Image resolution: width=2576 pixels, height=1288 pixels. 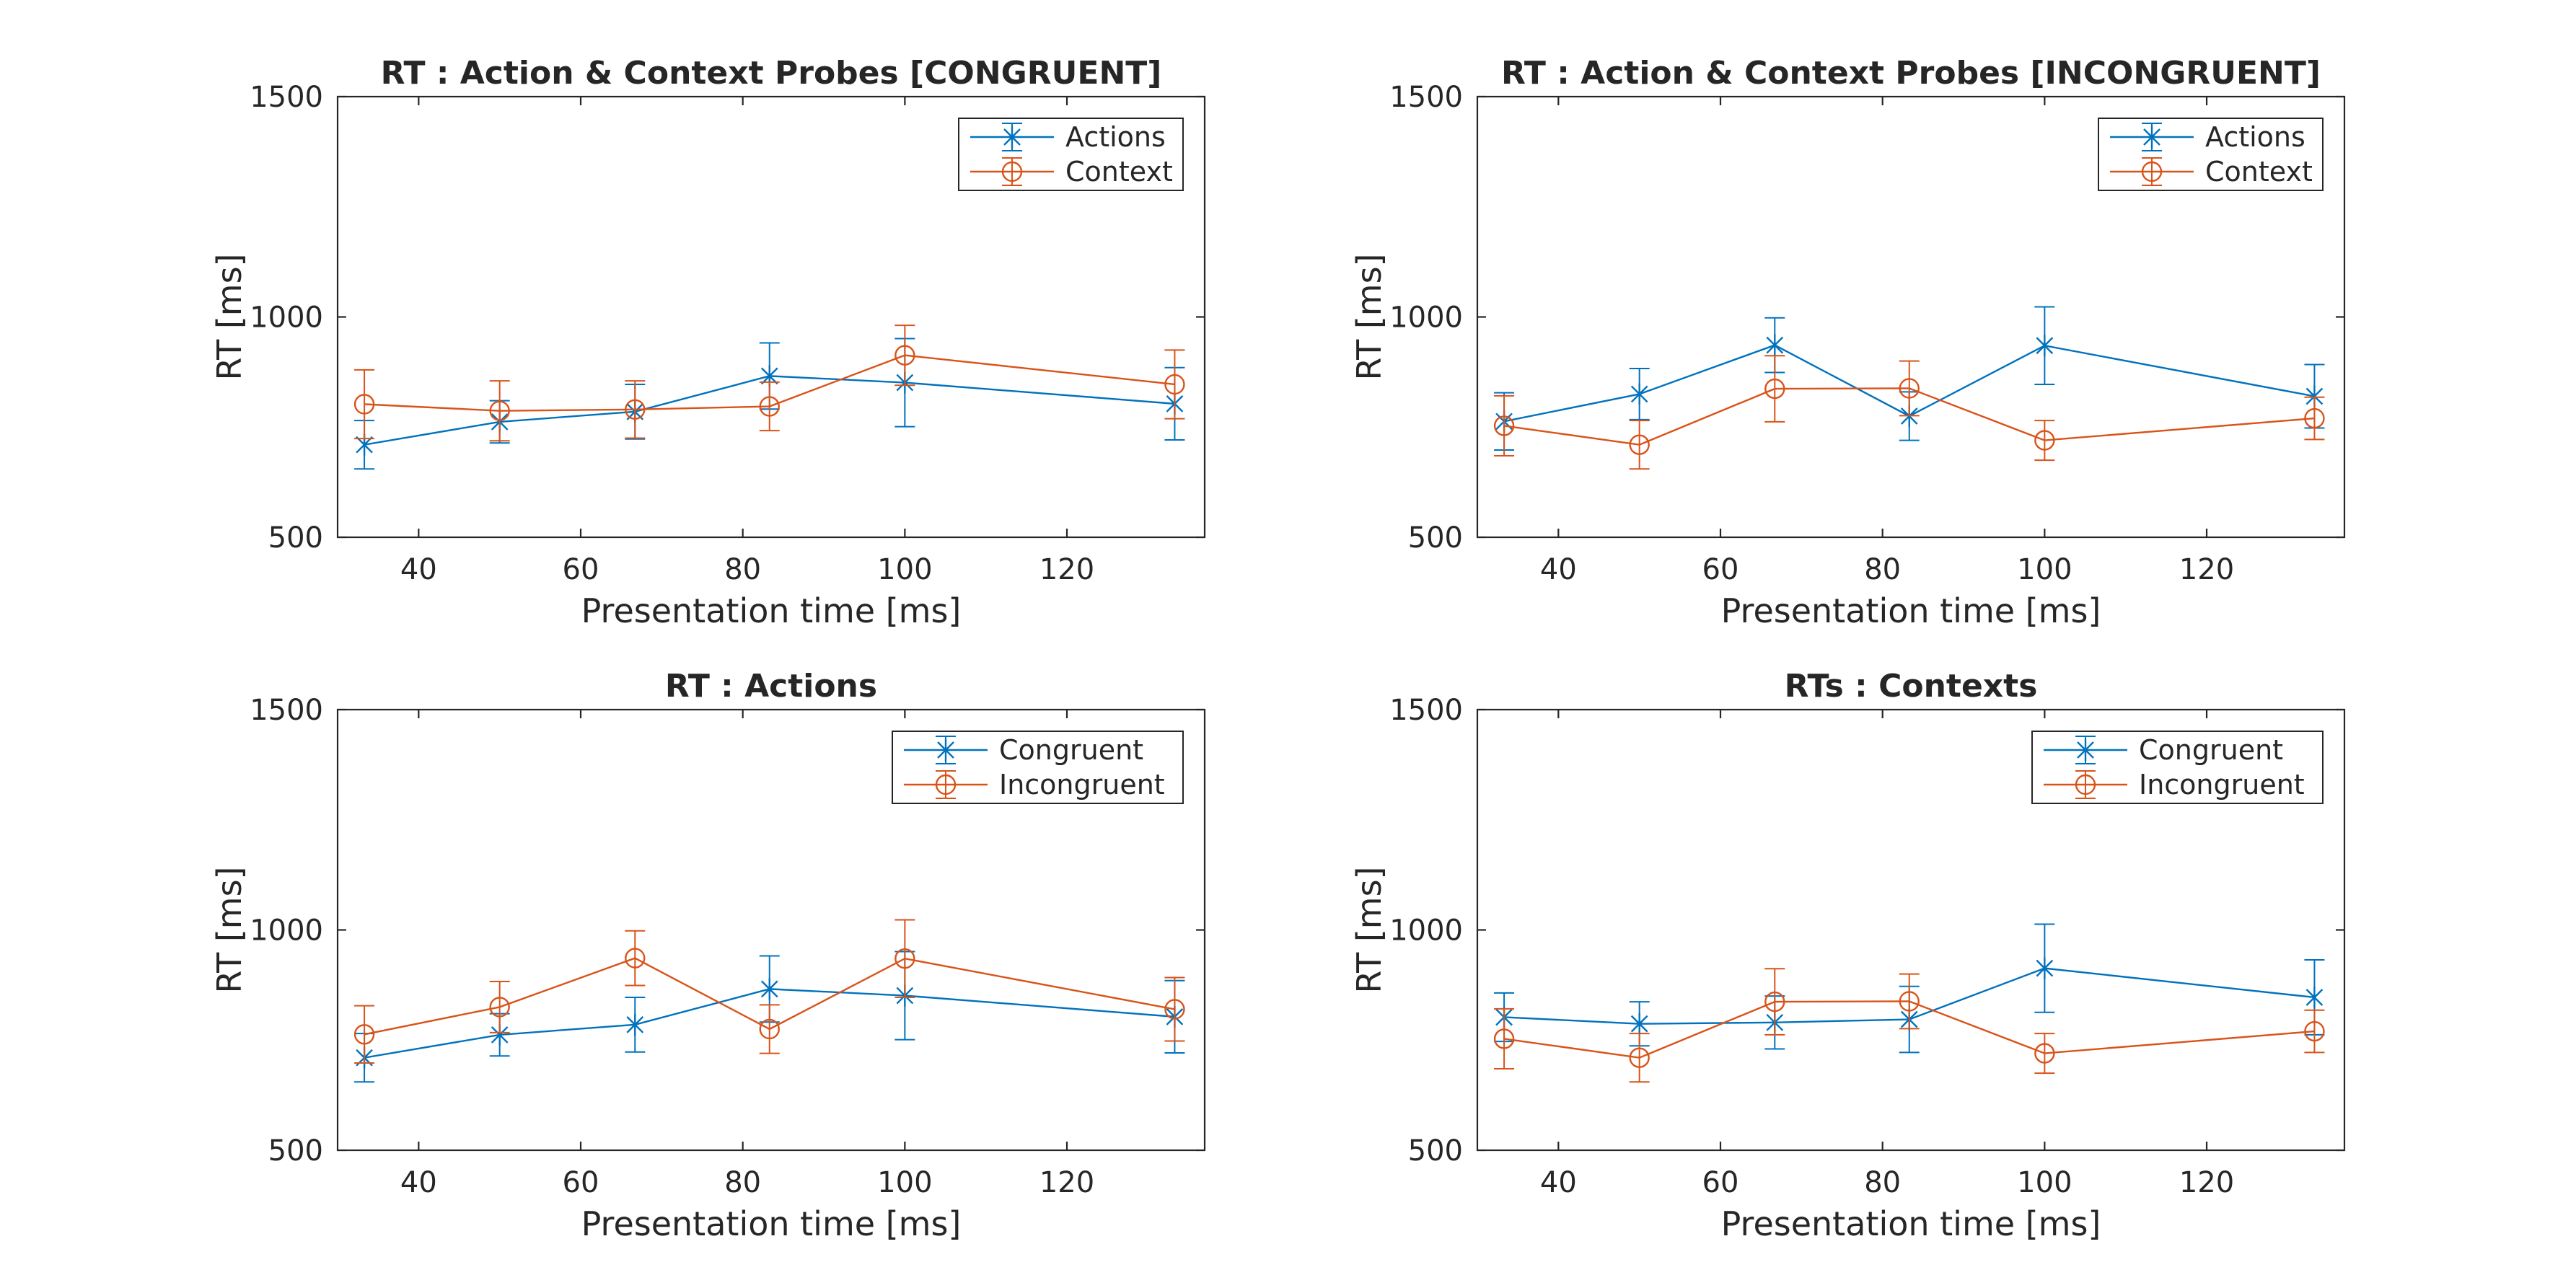 I want to click on chart-title: RT : Actions, so click(x=771, y=686).